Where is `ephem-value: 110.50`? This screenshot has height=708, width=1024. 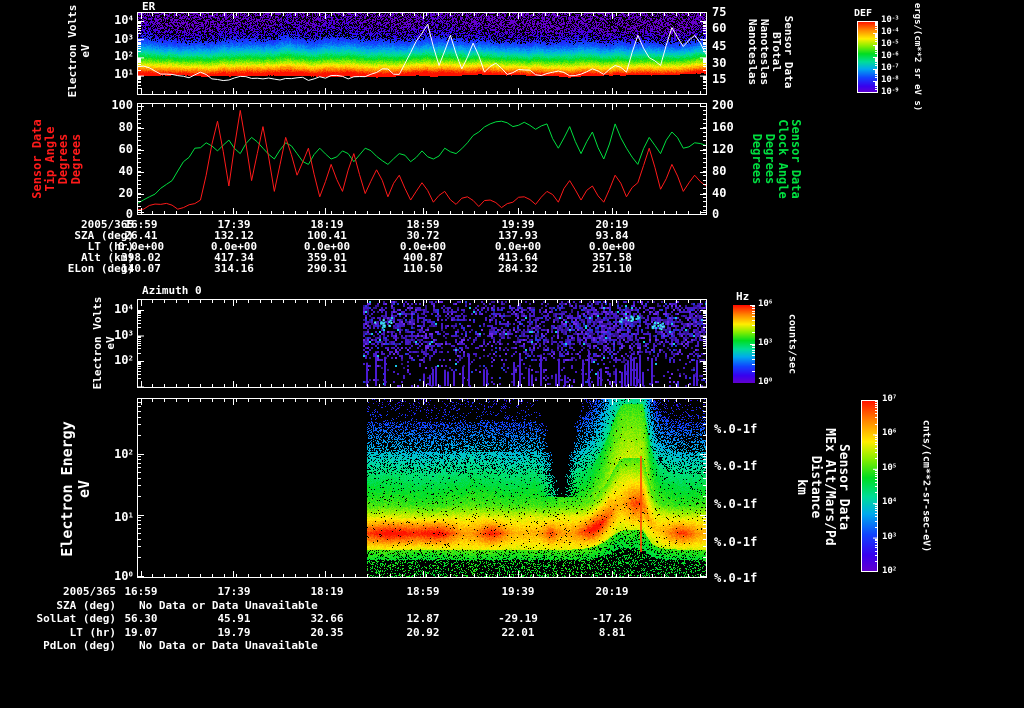
ephem-value: 110.50 is located at coordinates (423, 268).